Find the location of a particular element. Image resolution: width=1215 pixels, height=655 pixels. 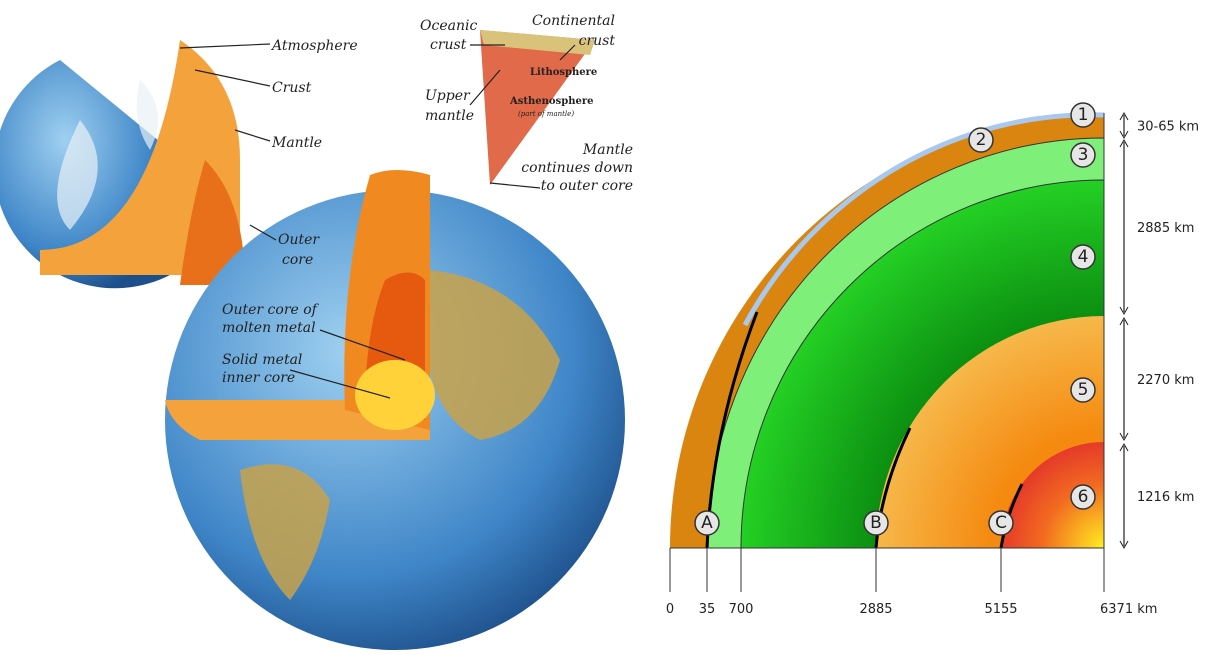

wedge-crust is located at coordinates (537, 42).